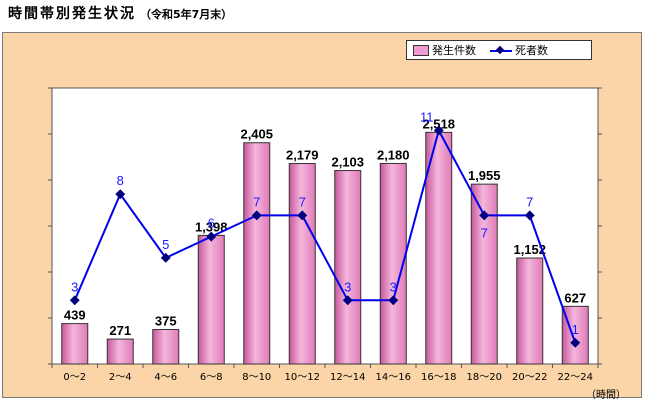 This screenshot has height=402, width=646. What do you see at coordinates (427, 116) in the screenshot?
I see `line-value-label: 11` at bounding box center [427, 116].